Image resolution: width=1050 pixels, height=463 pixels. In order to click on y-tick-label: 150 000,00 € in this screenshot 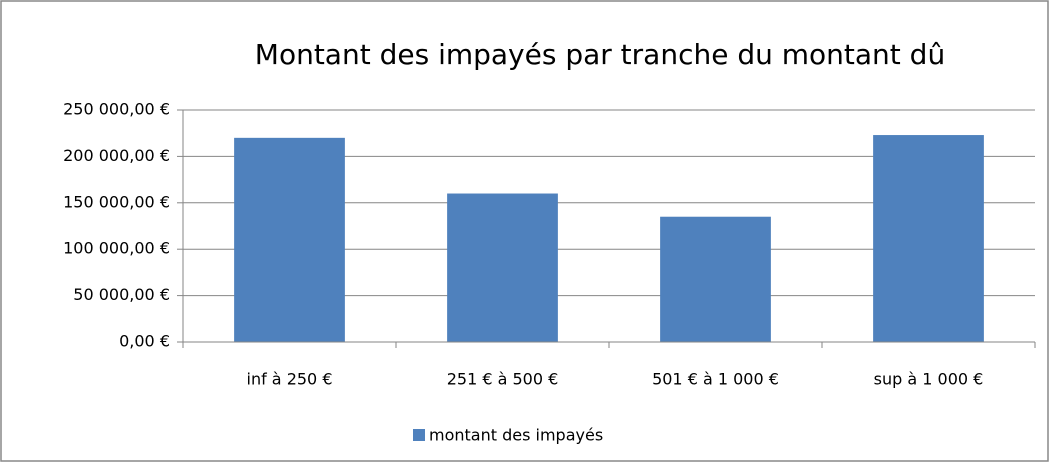, I will do `click(116, 201)`.